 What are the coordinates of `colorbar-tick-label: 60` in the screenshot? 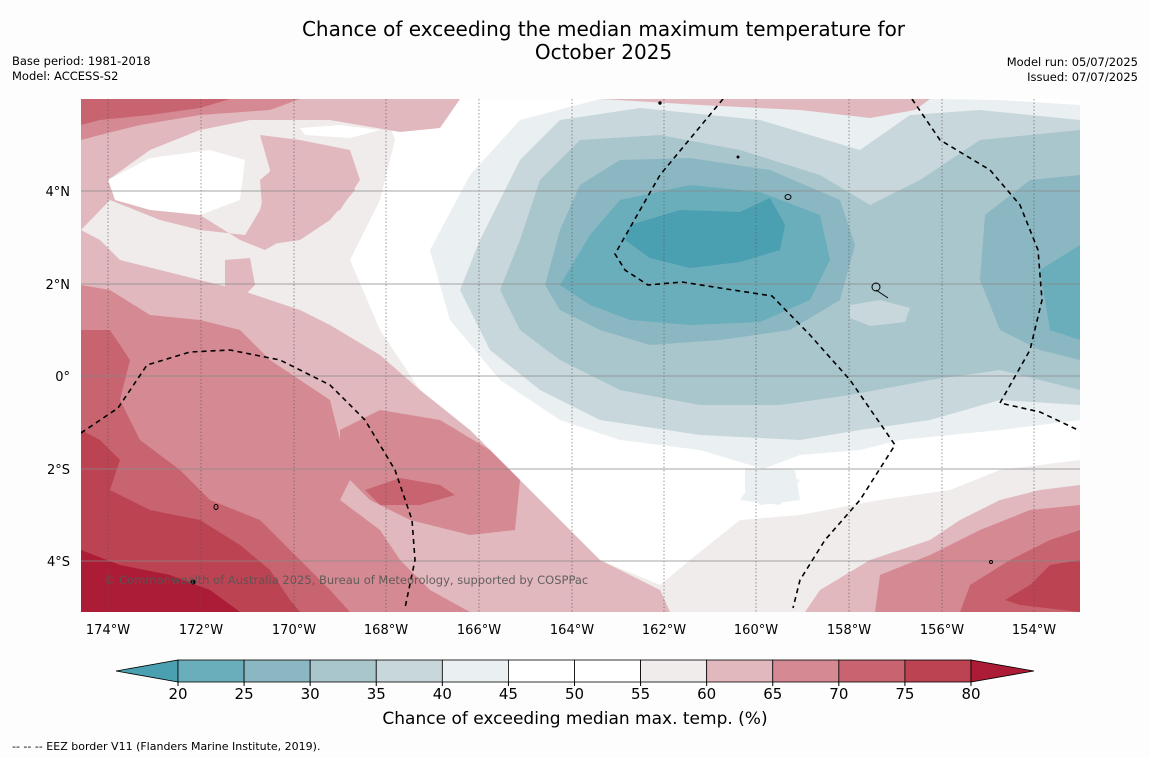 It's located at (706, 694).